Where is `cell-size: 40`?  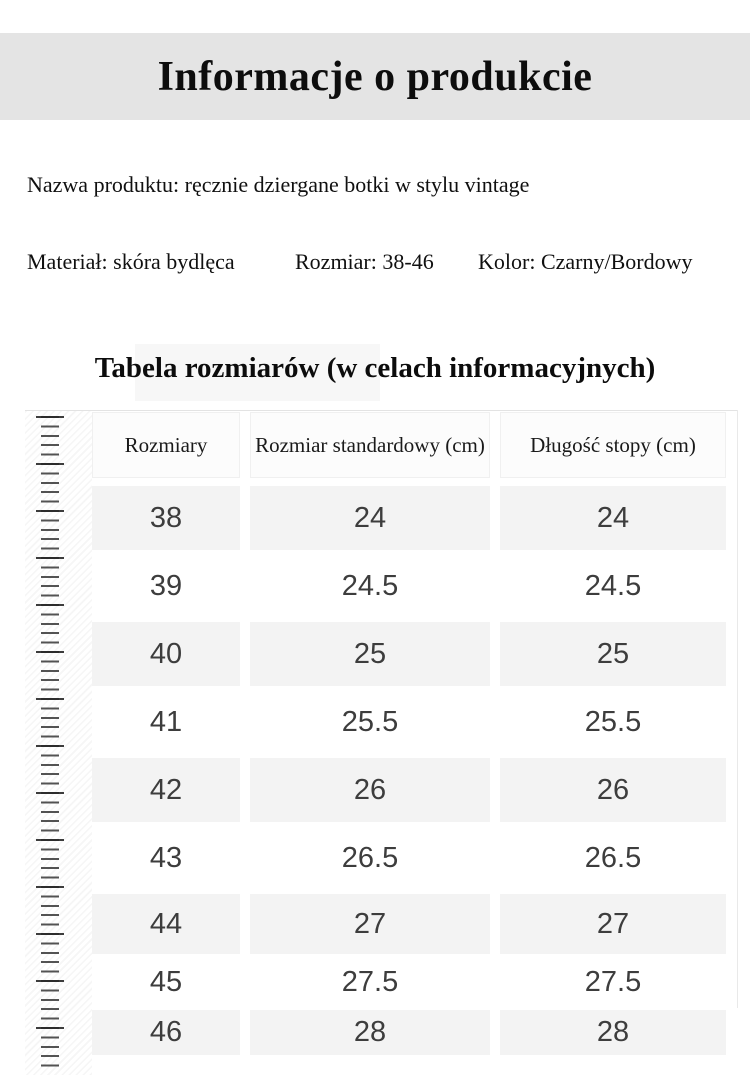
cell-size: 40 is located at coordinates (166, 654).